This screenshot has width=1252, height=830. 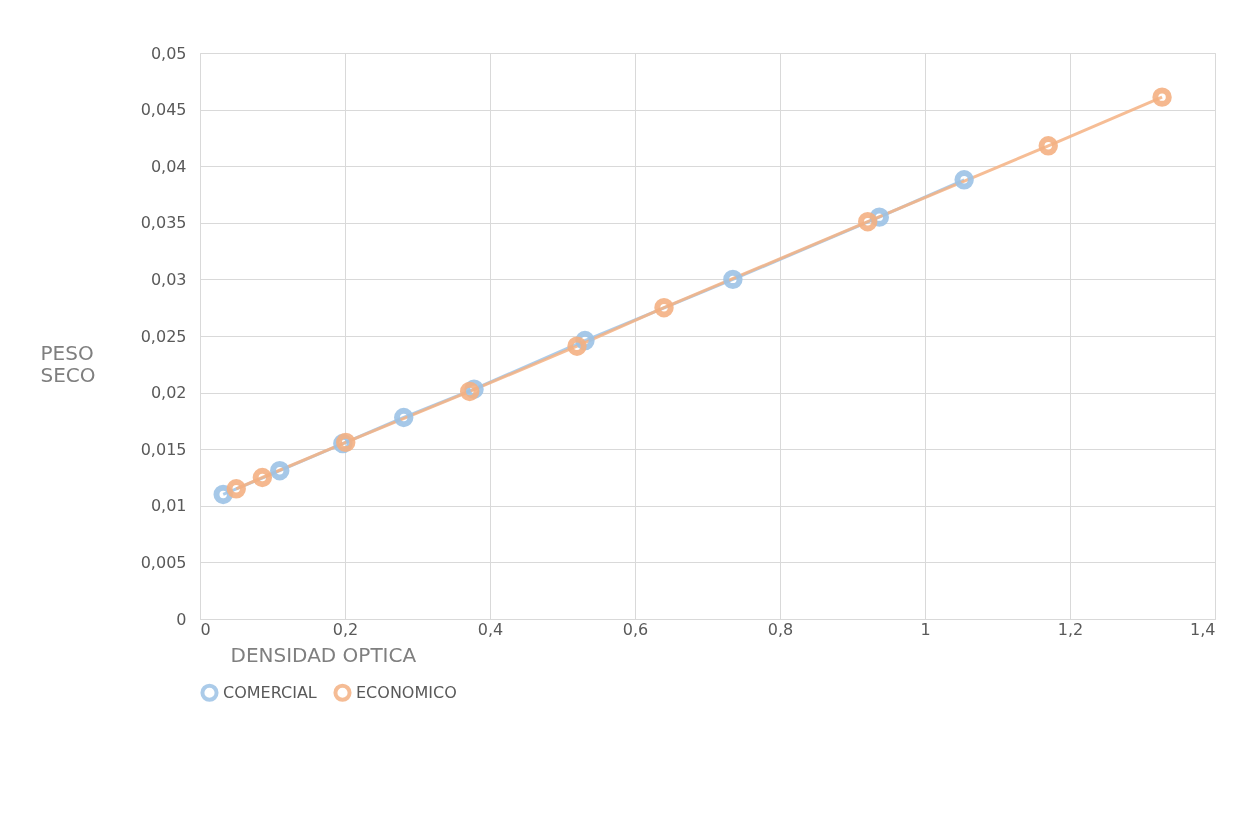 I want to click on y-tick-label: 0,03, so click(x=168, y=279).